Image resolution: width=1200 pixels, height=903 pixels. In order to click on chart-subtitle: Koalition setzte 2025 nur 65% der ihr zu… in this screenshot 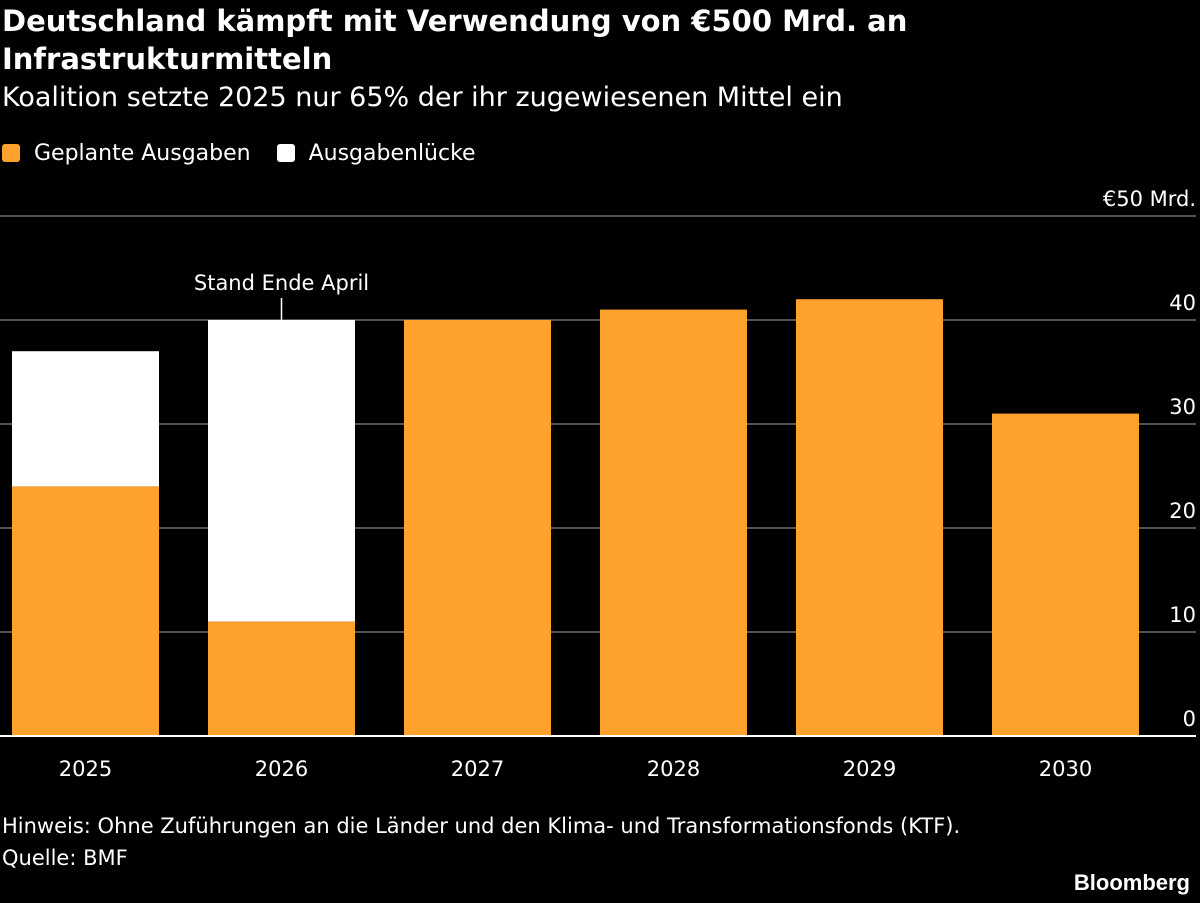, I will do `click(422, 97)`.